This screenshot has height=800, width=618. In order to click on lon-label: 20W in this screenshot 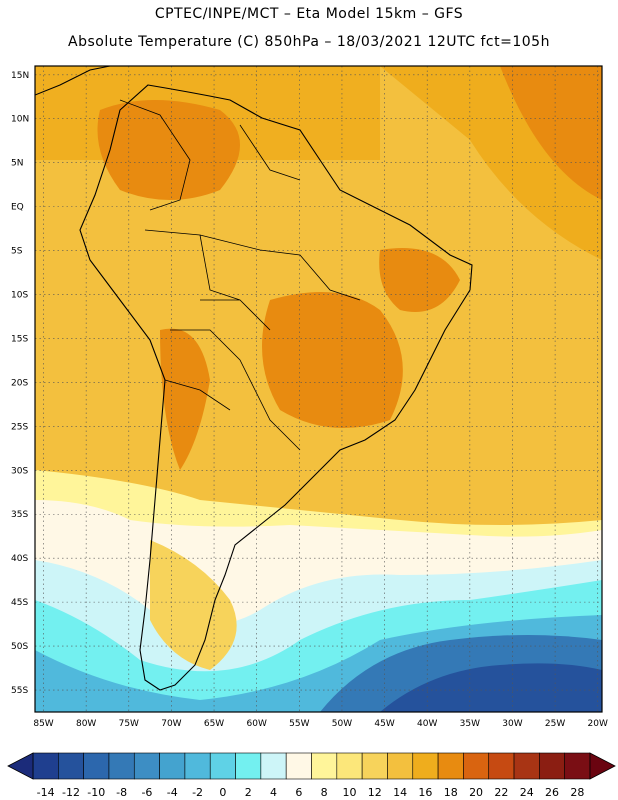, I will do `click(598, 724)`.